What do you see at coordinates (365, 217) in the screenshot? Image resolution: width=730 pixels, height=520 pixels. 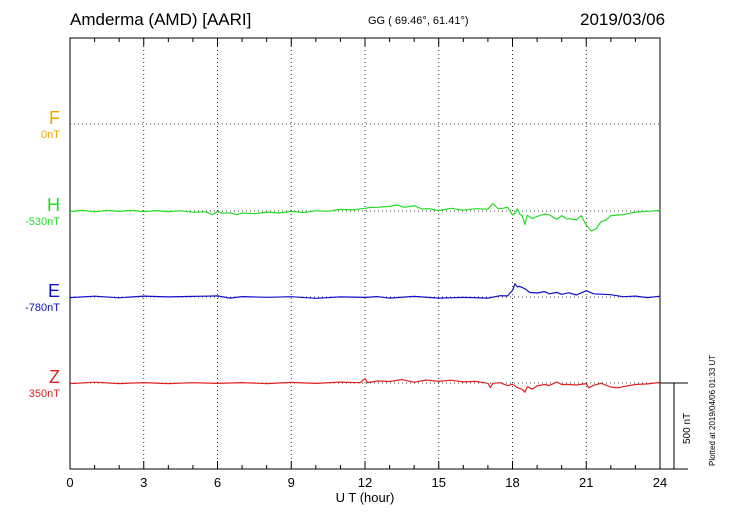 I see `trace-h` at bounding box center [365, 217].